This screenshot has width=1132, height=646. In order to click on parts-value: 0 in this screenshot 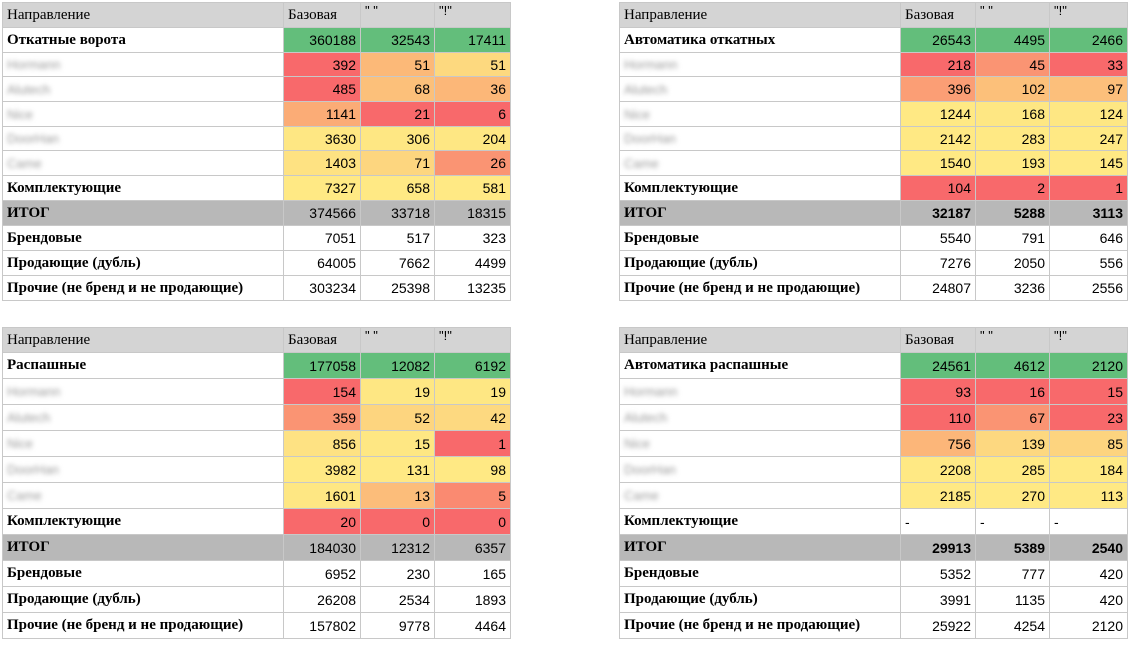, I will do `click(472, 521)`.